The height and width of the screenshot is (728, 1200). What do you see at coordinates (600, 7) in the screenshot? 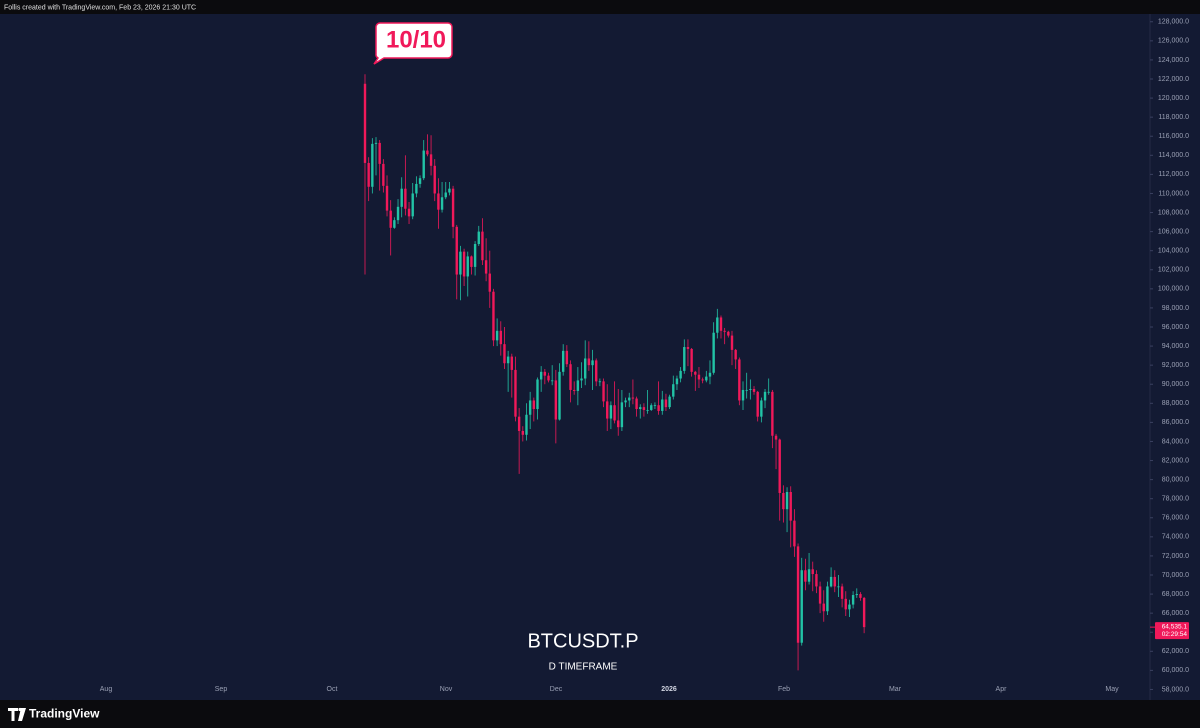
I see `header-bar` at bounding box center [600, 7].